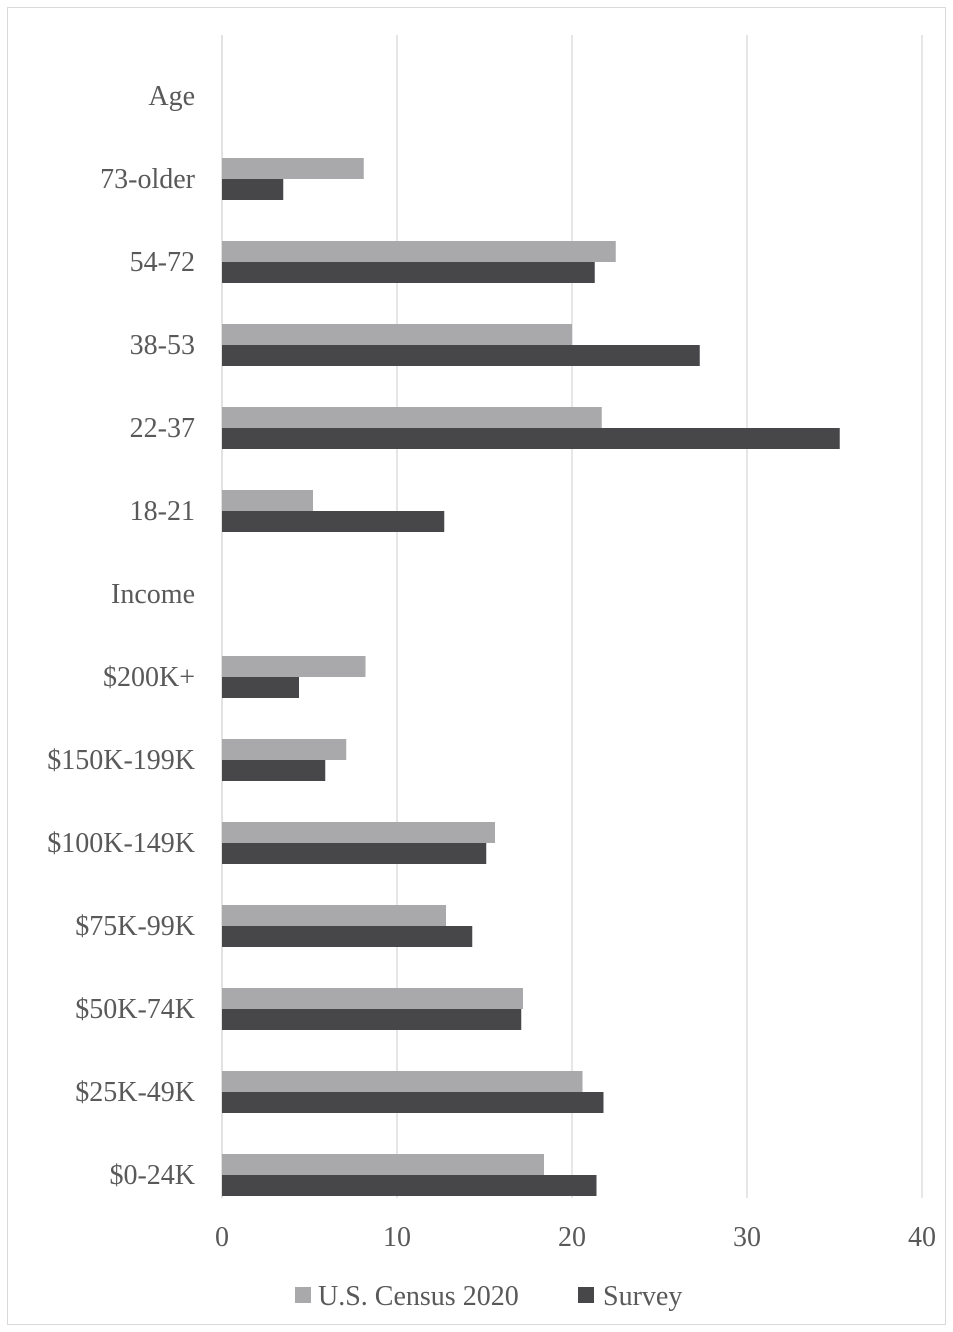 Image resolution: width=953 pixels, height=1332 pixels. Describe the element at coordinates (922, 1237) in the screenshot. I see `x-tick-label: 40` at that location.